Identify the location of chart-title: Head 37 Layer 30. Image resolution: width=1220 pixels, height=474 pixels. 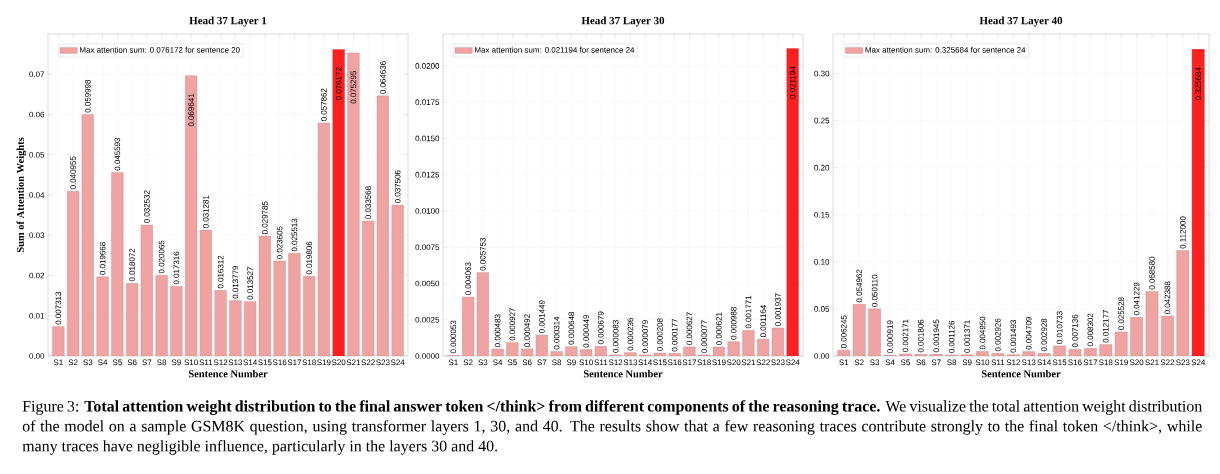
(623, 21).